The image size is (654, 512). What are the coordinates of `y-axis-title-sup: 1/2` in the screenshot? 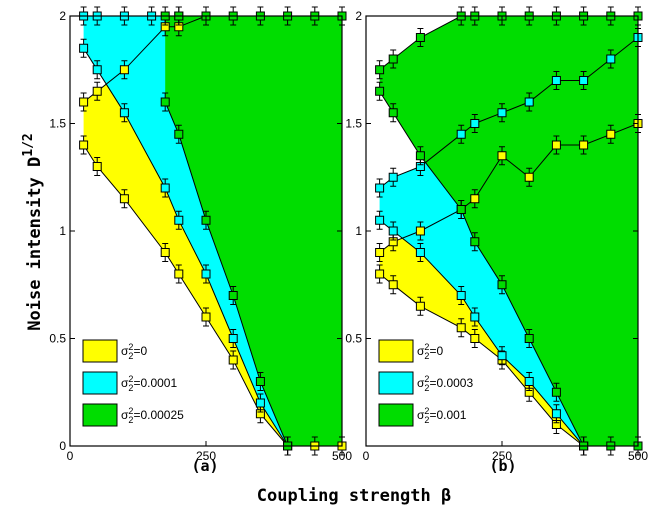 It's located at (28, 144).